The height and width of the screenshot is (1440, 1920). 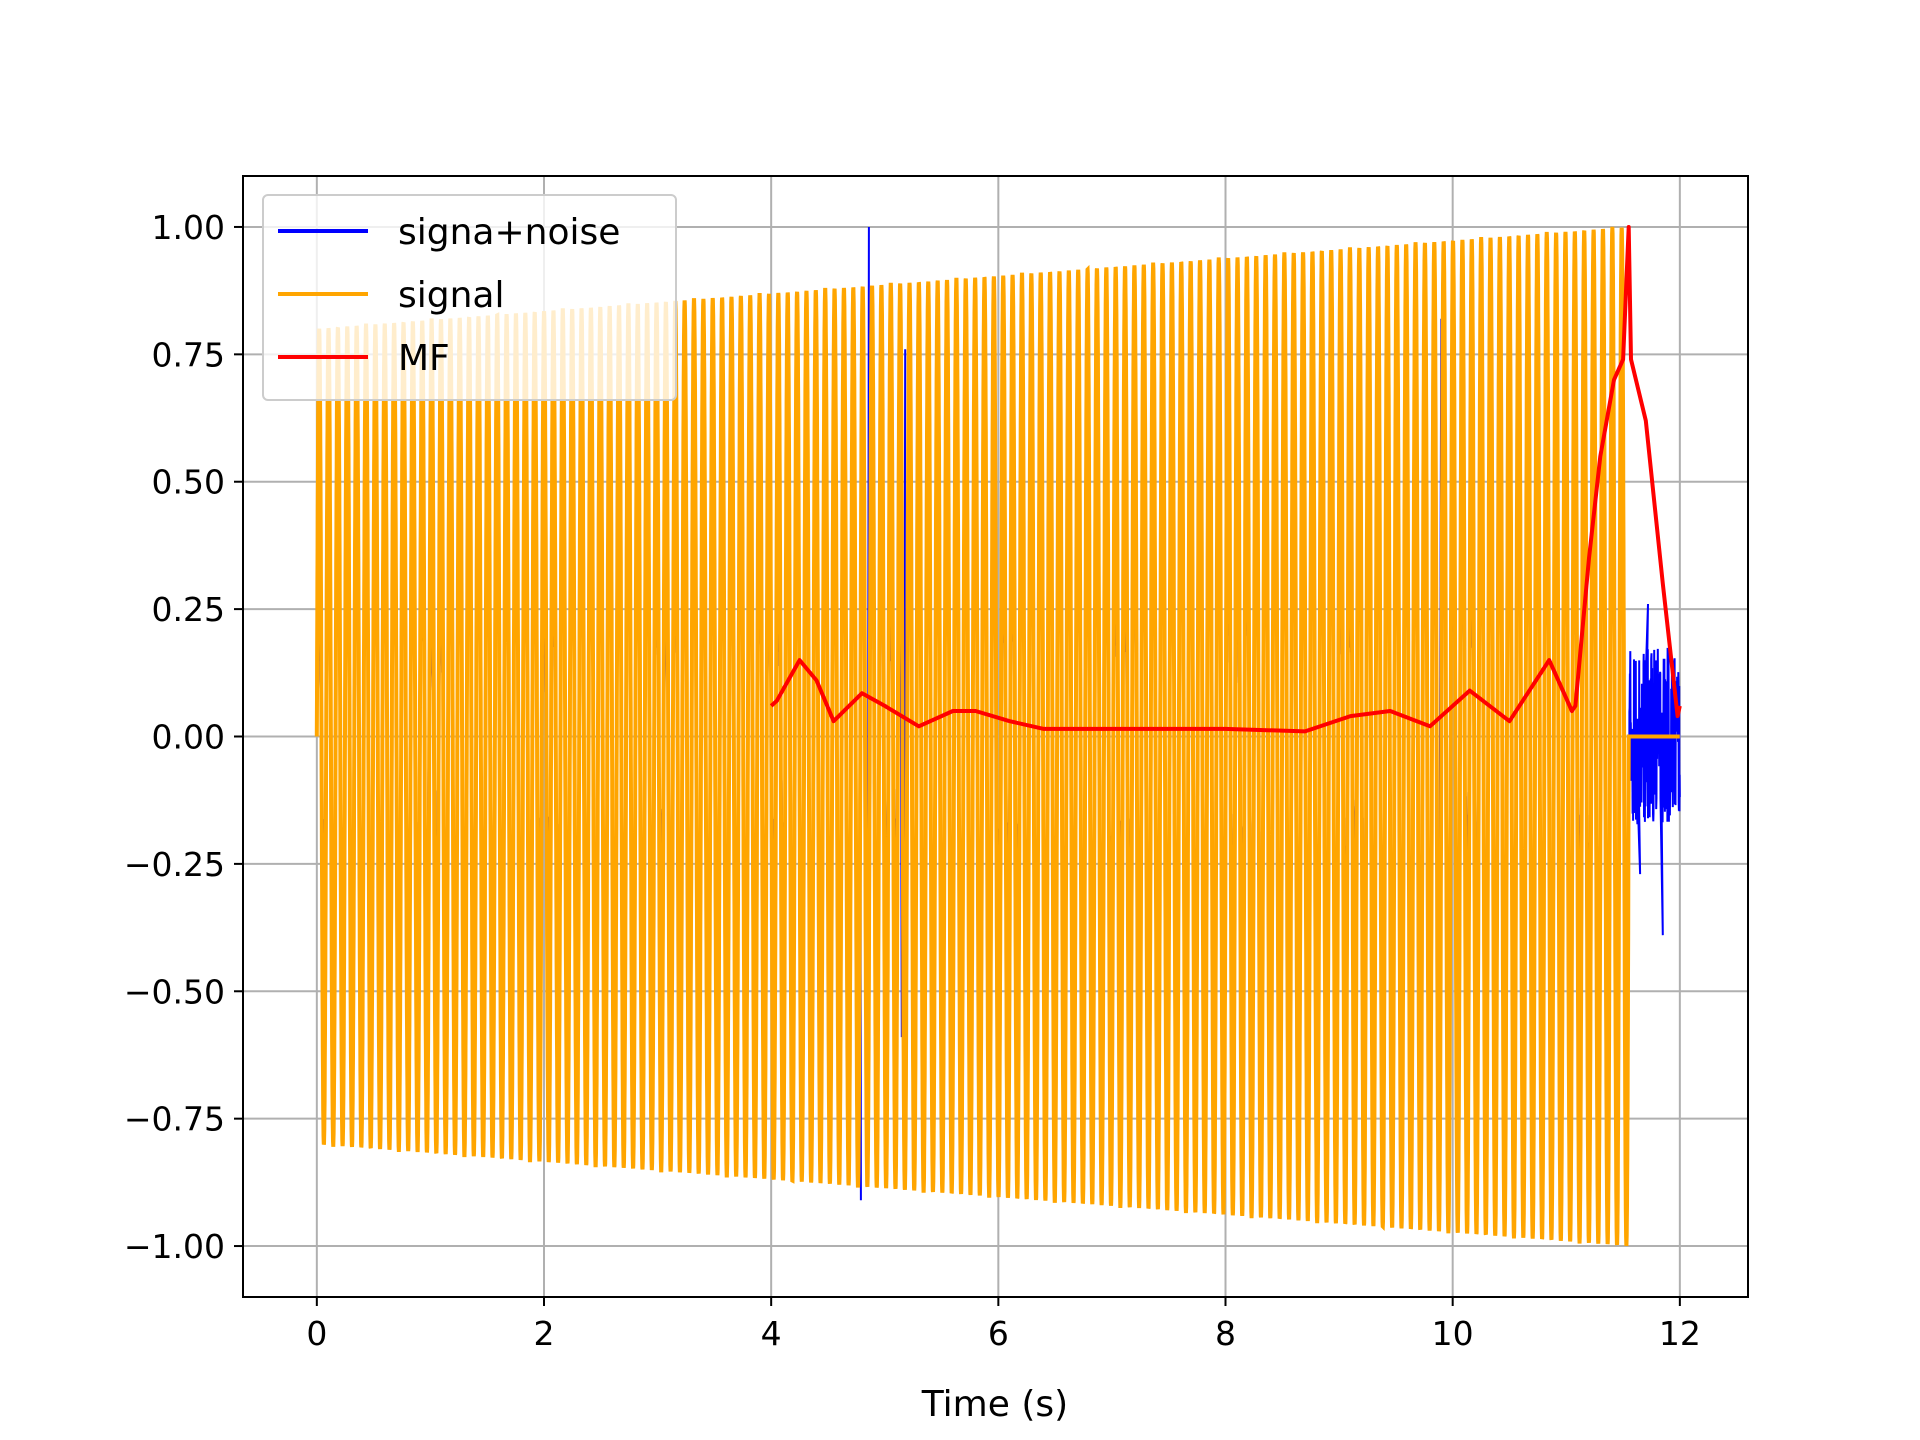 What do you see at coordinates (174, 1246) in the screenshot?
I see `y-tick-label: −1.00` at bounding box center [174, 1246].